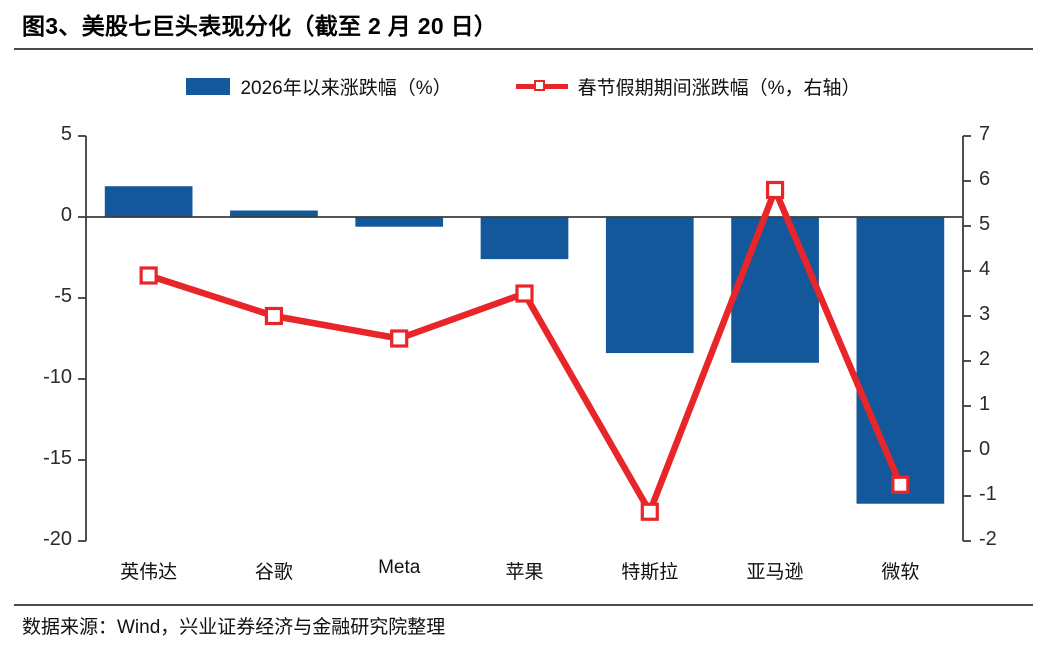  What do you see at coordinates (346, 88) in the screenshot?
I see `legend-bar-label: 2026年以来涨跌幅（%）` at bounding box center [346, 88].